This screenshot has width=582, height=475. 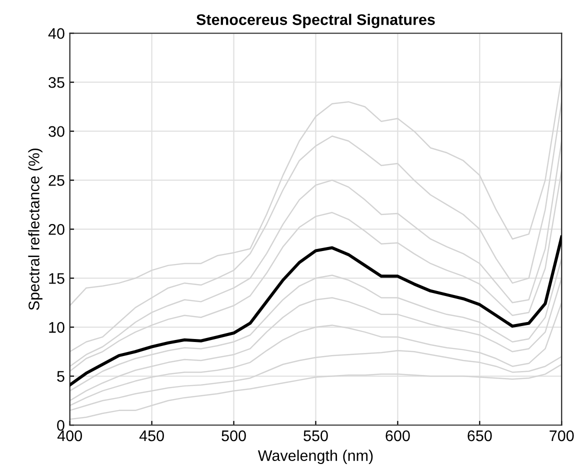 I want to click on y-tick-label: 10, so click(x=56, y=327).